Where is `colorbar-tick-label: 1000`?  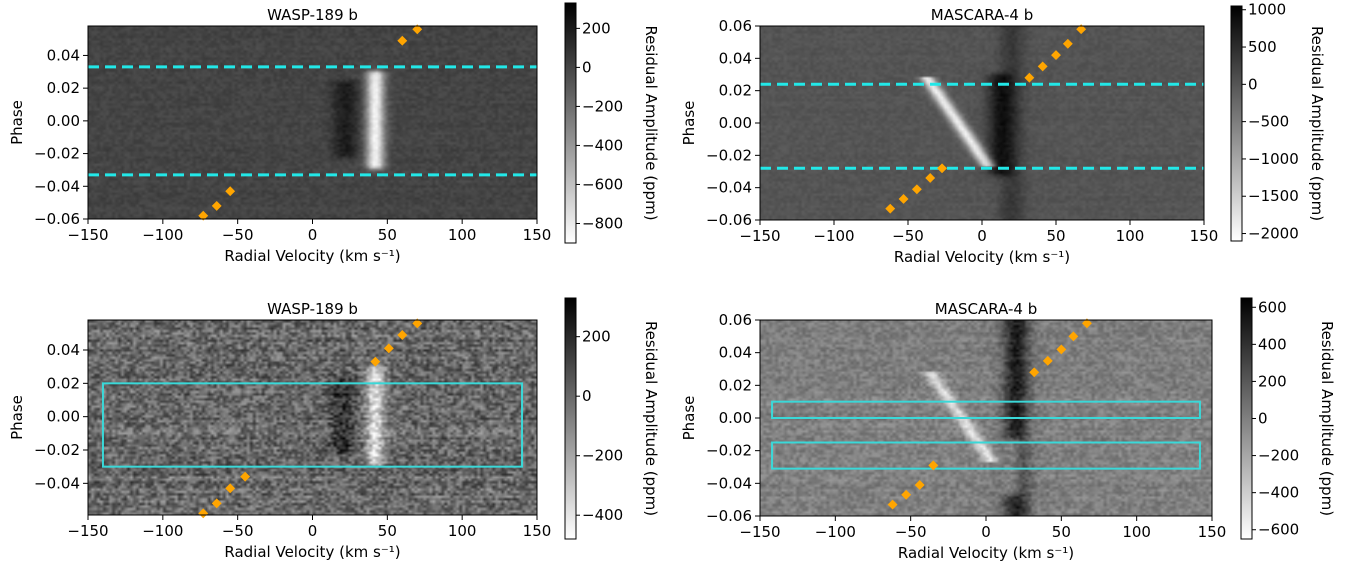
colorbar-tick-label: 1000 is located at coordinates (1267, 10).